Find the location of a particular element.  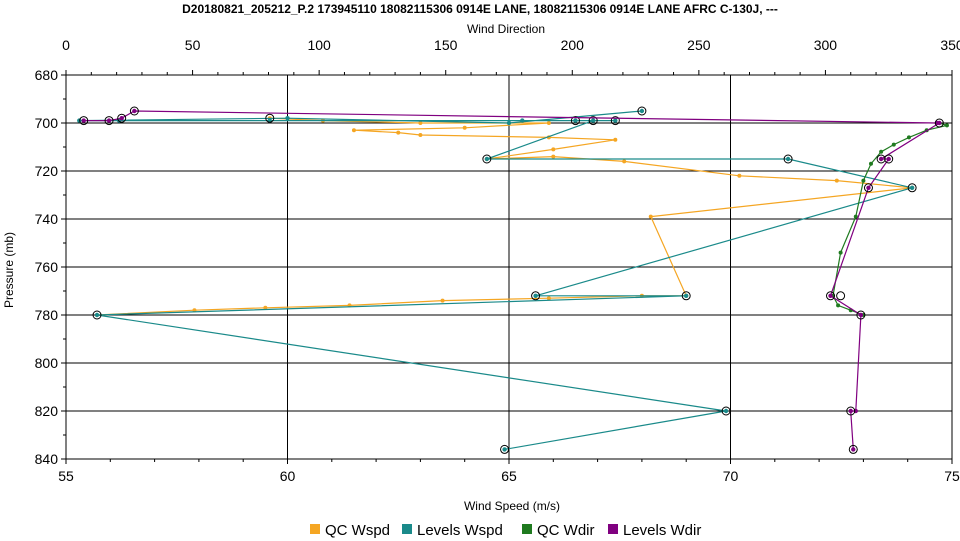

y-tick-label: 760 is located at coordinates (47, 267).